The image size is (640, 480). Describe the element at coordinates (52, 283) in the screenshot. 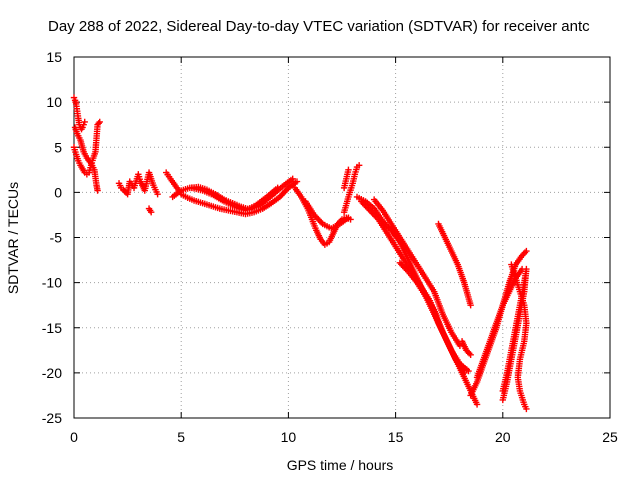

I see `y-tick-label: -10` at that location.